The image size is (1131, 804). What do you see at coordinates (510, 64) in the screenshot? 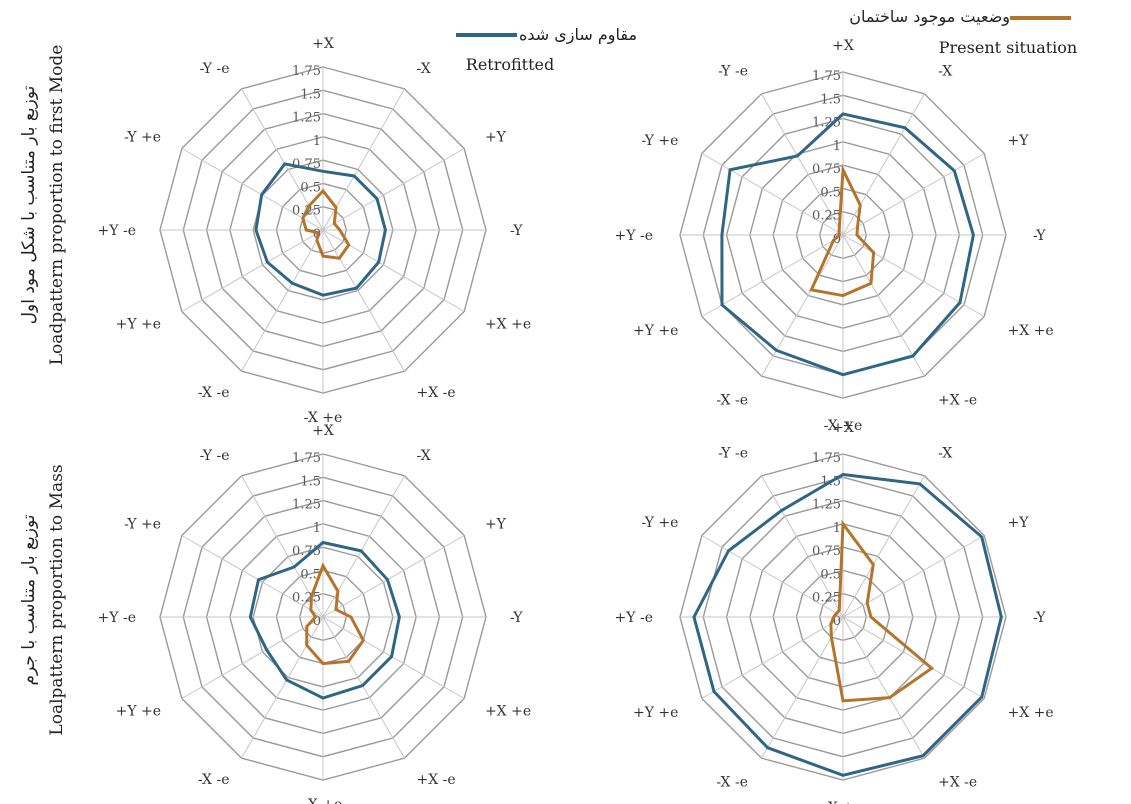
I see `legend-label-retrofitted-en: Retrofitted` at bounding box center [510, 64].